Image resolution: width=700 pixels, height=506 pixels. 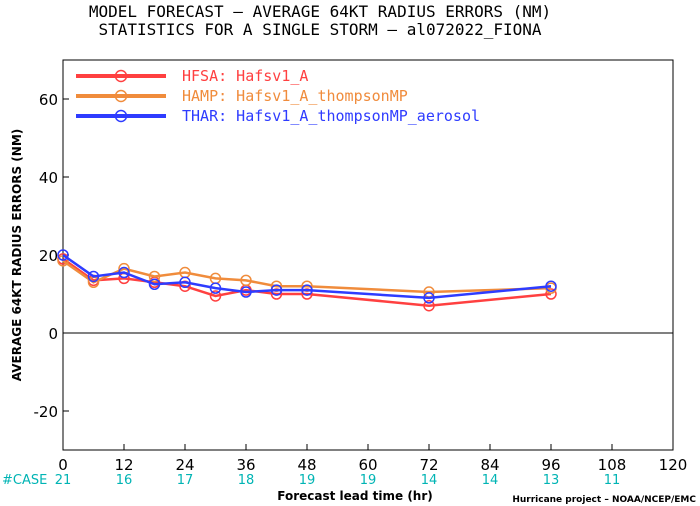 I want to click on y-tick-label: 20, so click(x=48, y=256).